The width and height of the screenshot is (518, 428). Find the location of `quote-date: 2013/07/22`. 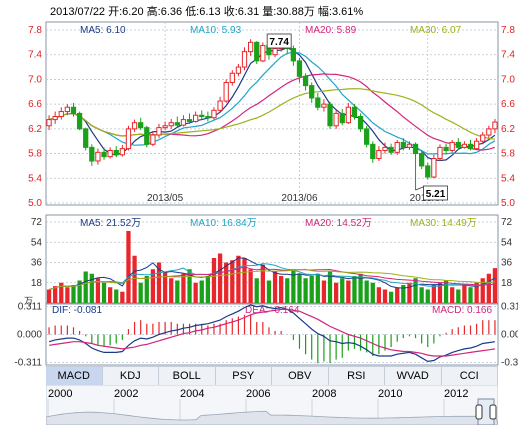

quote-date: 2013/07/22 is located at coordinates (78, 12).